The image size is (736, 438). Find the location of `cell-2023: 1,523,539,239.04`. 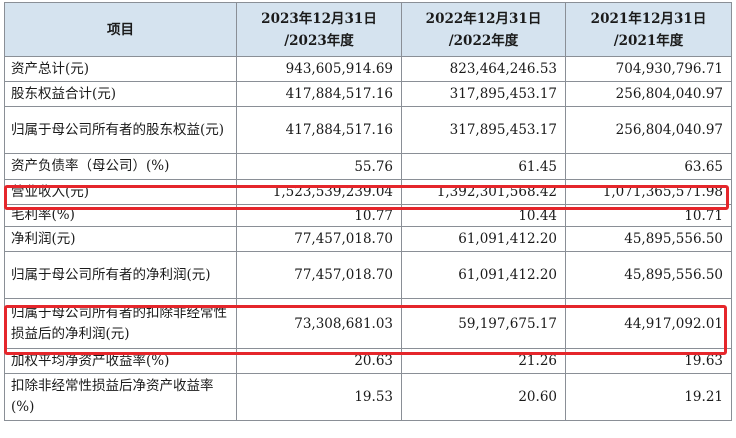

cell-2023: 1,523,539,239.04 is located at coordinates (319, 192).